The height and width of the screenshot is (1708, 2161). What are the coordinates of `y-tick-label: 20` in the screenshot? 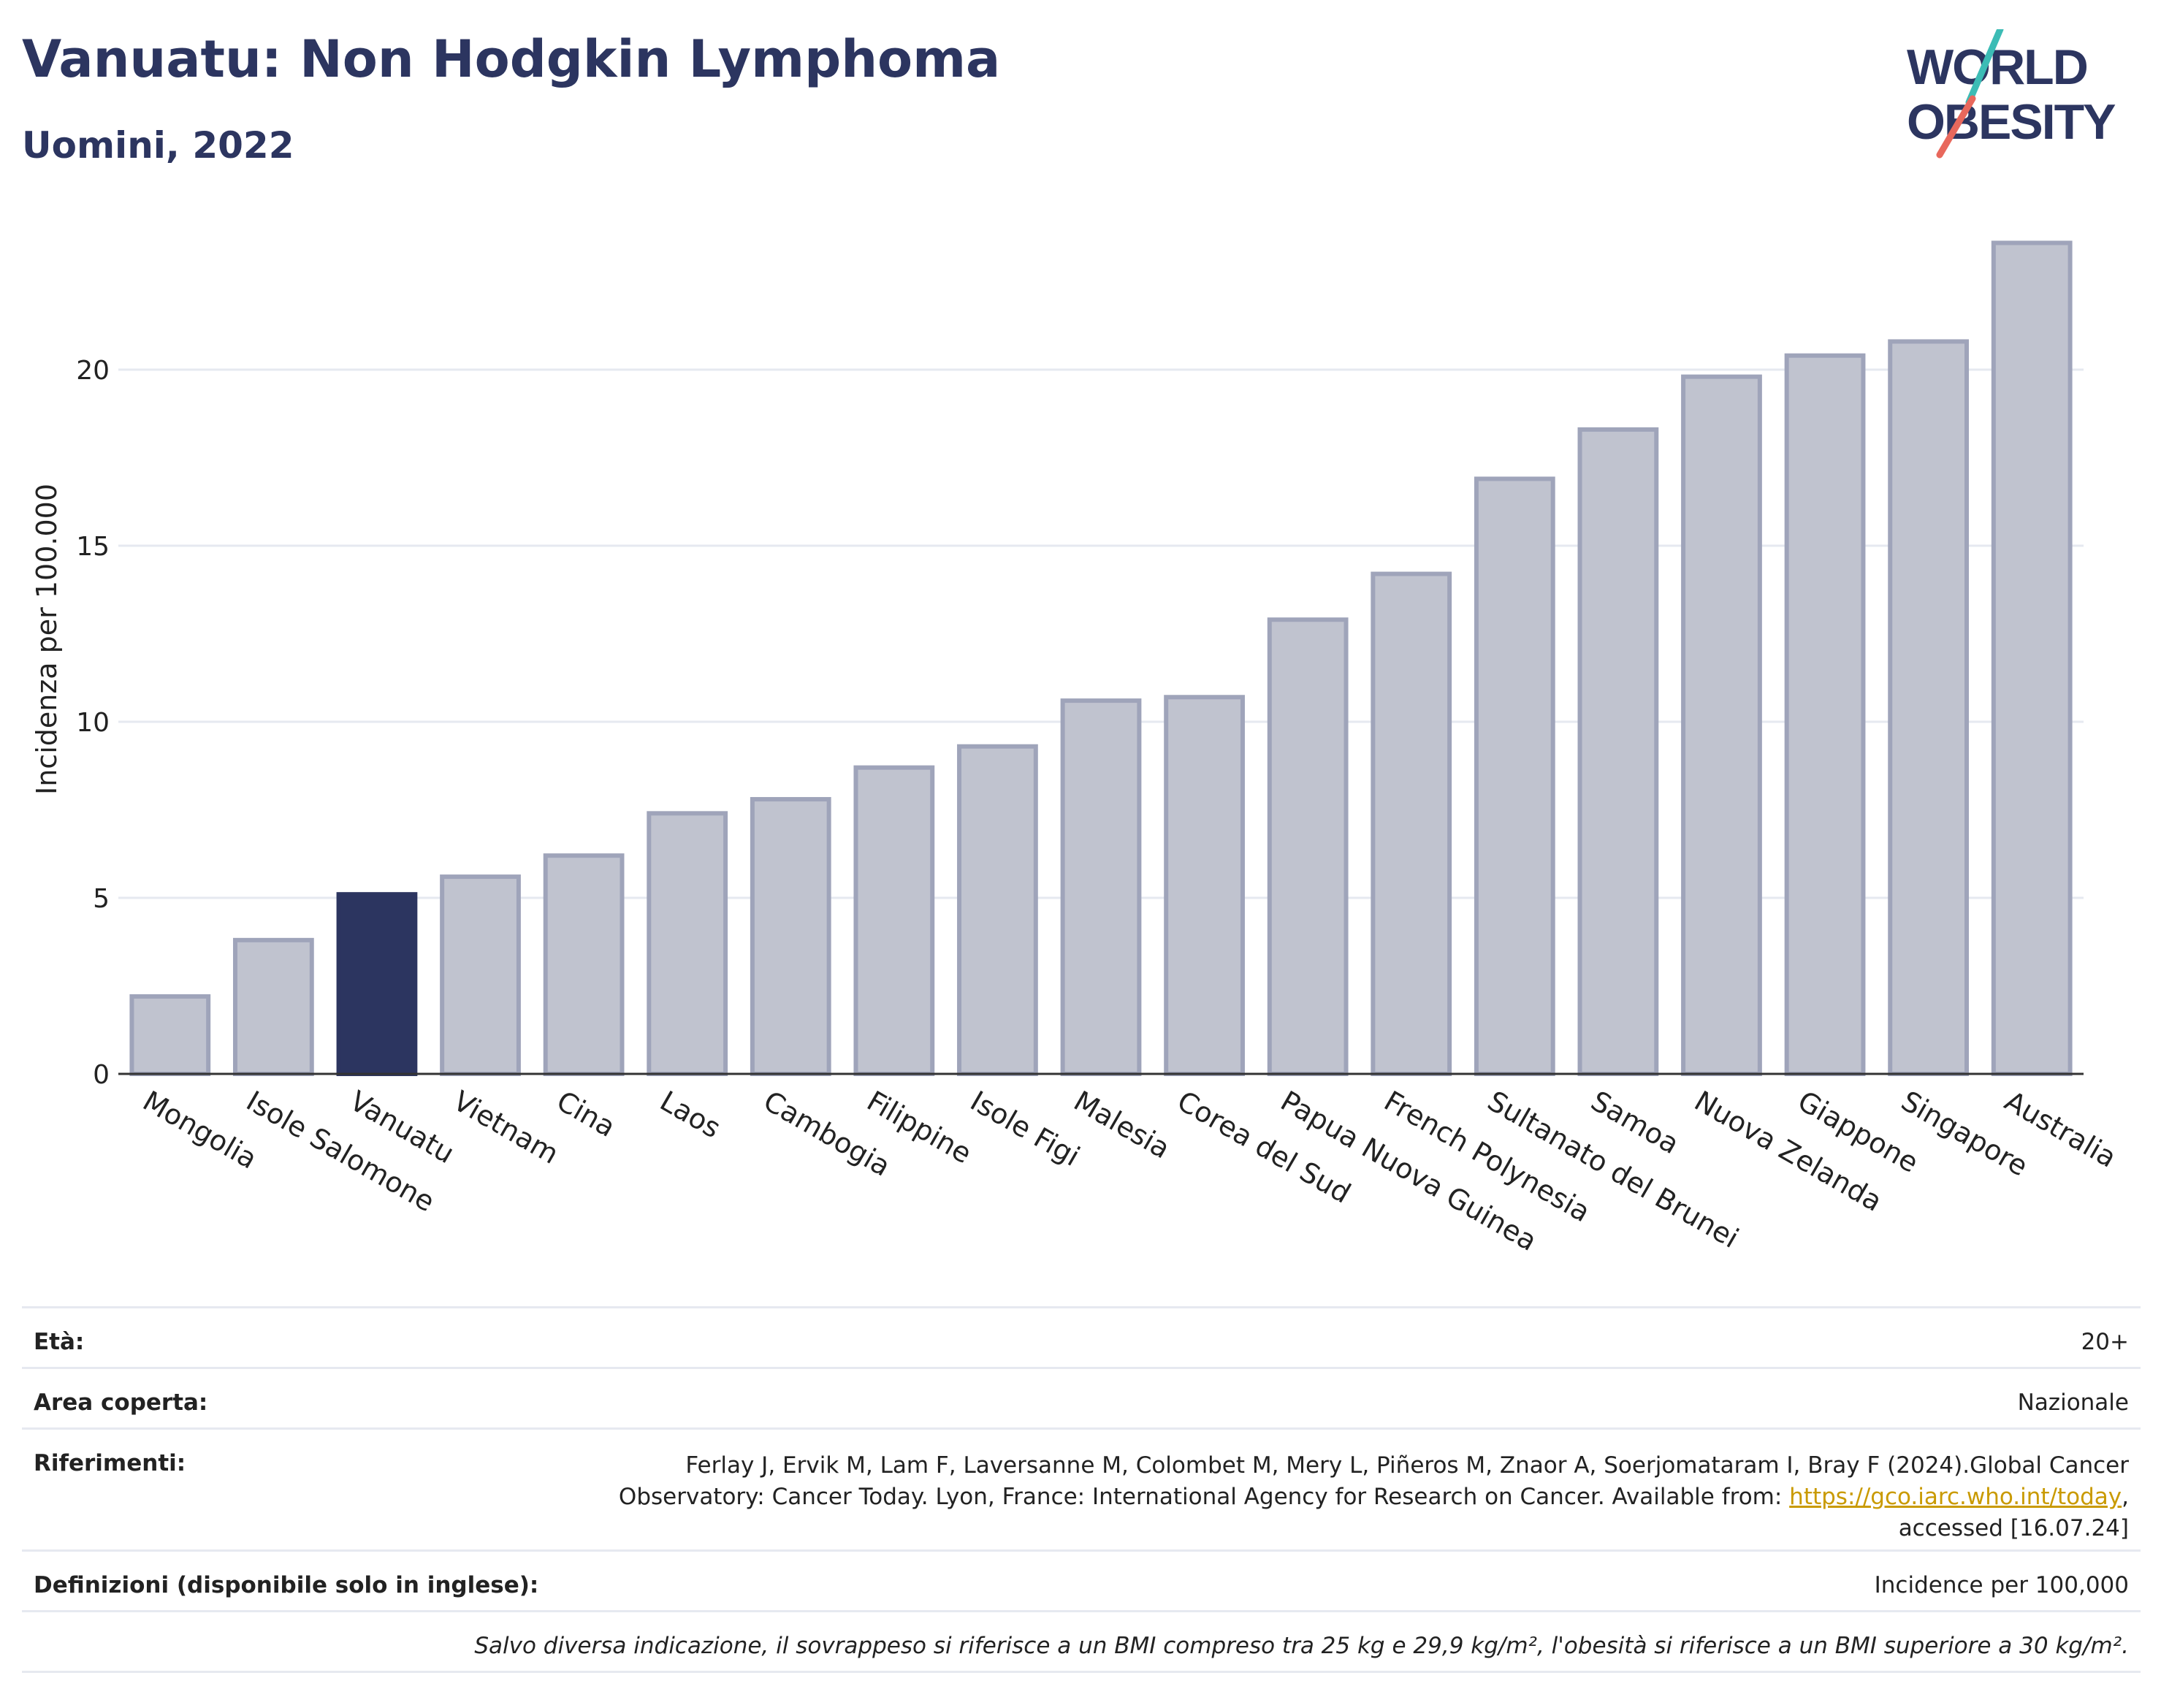 It's located at (93, 371).